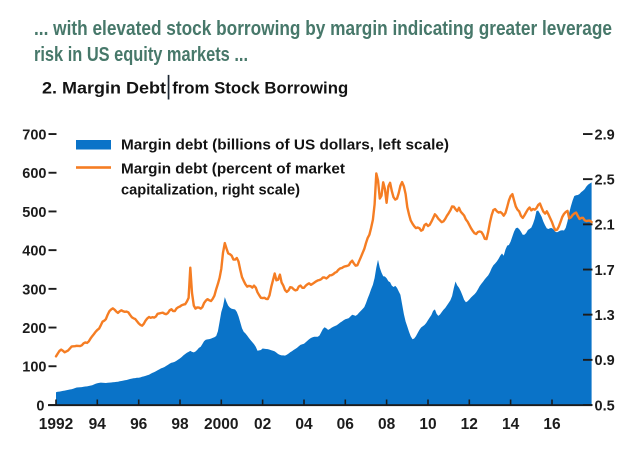 The height and width of the screenshot is (454, 640). What do you see at coordinates (104, 88) in the screenshot?
I see `svg-text: 2. Margin Debt` at bounding box center [104, 88].